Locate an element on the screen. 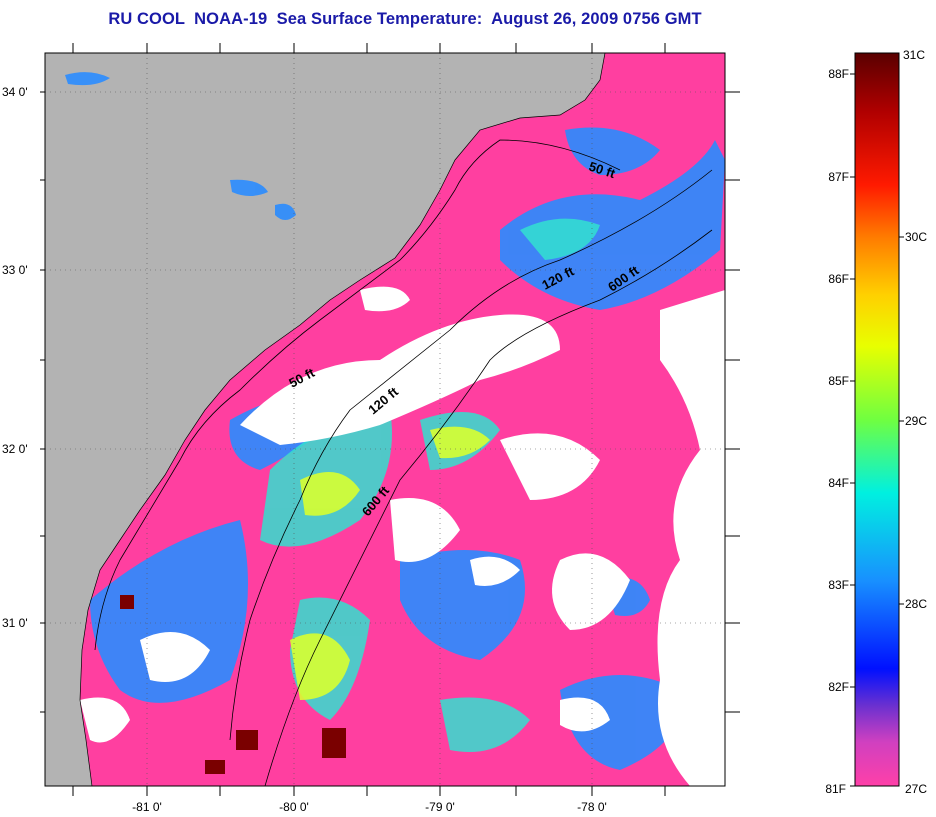 This screenshot has width=936, height=817. colorbar-label-31c: 31C is located at coordinates (914, 55).